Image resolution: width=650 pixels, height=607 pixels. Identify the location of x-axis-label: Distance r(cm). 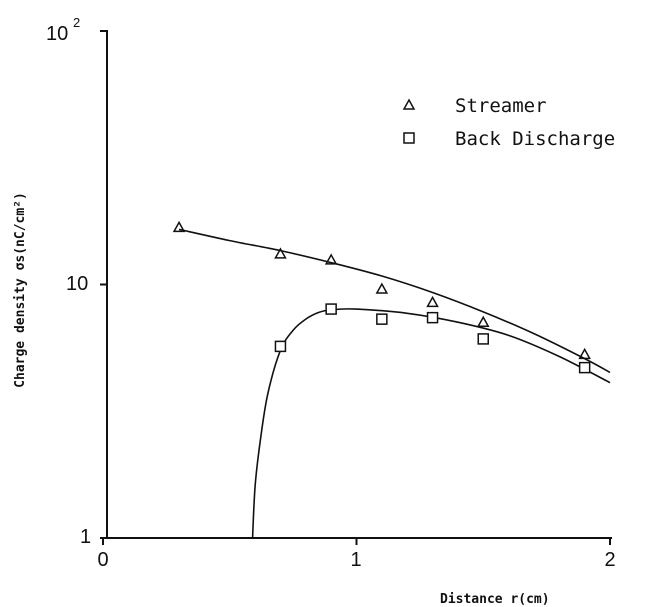
(495, 599).